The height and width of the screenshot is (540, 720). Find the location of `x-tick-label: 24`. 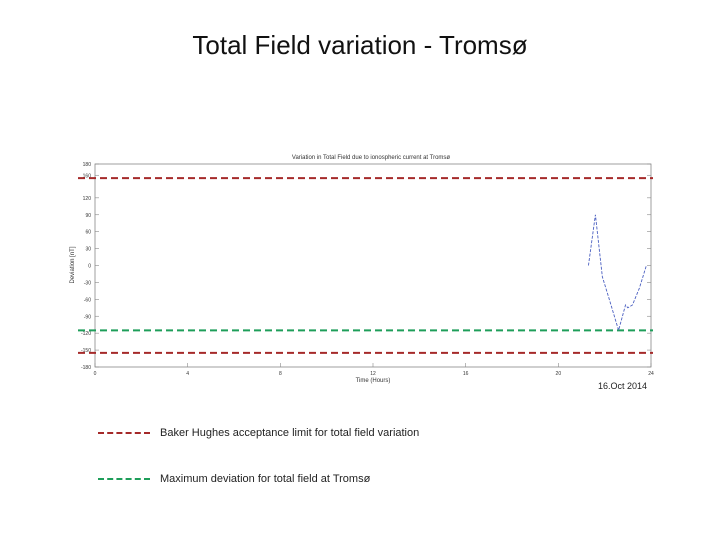

x-tick-label: 24 is located at coordinates (651, 374).